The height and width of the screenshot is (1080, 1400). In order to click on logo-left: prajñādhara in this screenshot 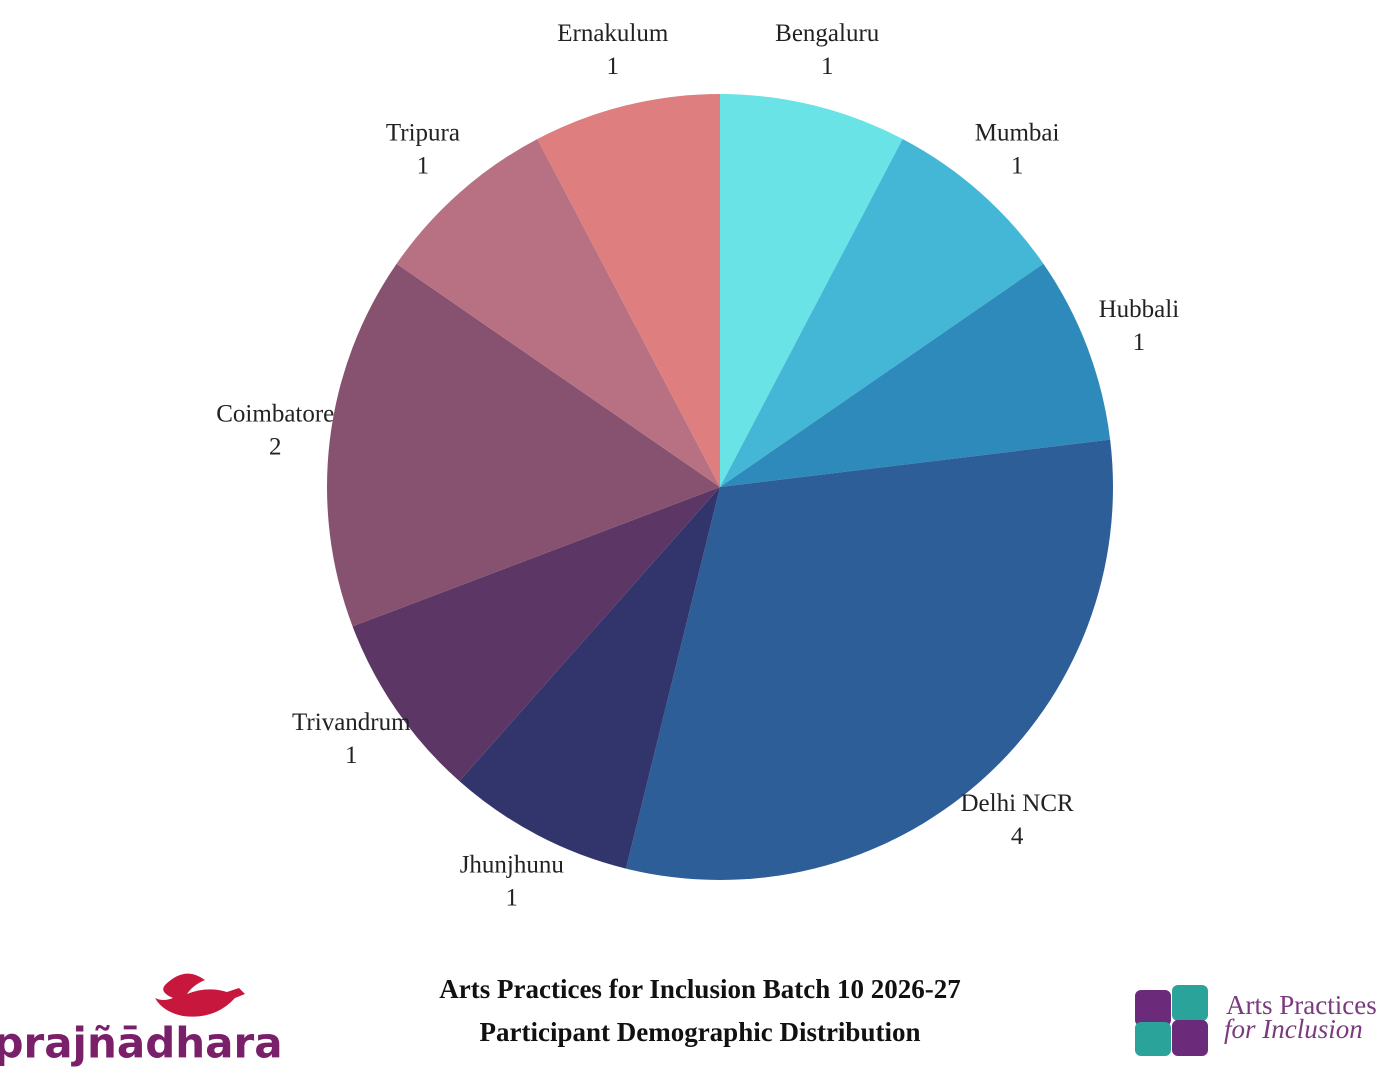, I will do `click(141, 1020)`.